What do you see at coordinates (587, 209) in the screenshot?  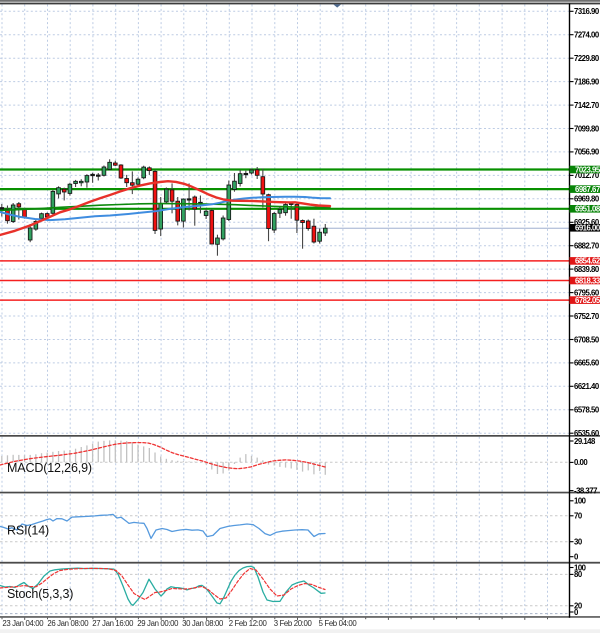 I see `svg-text: 6951.08` at bounding box center [587, 209].